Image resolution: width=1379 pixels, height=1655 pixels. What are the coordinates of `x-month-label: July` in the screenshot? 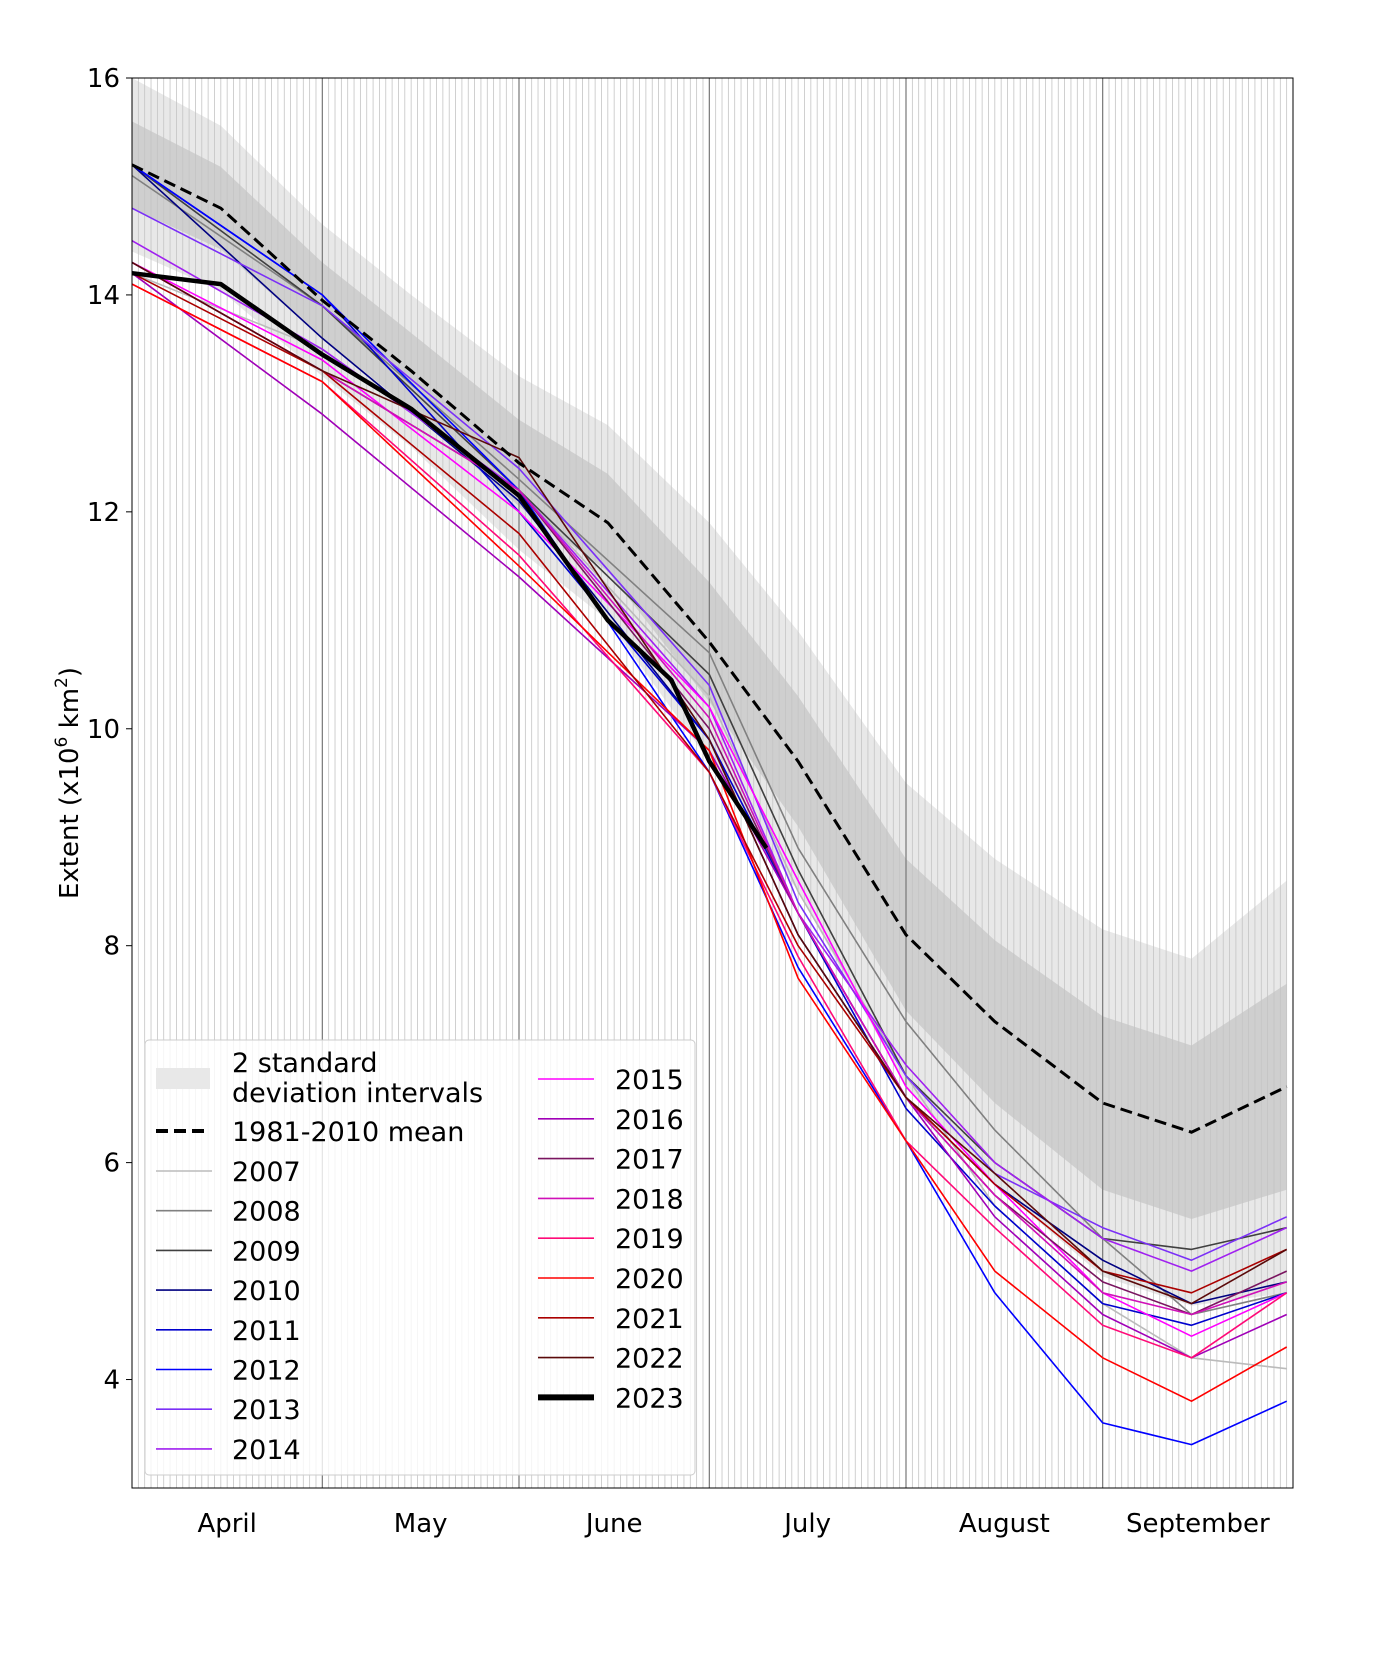 It's located at (806, 1524).